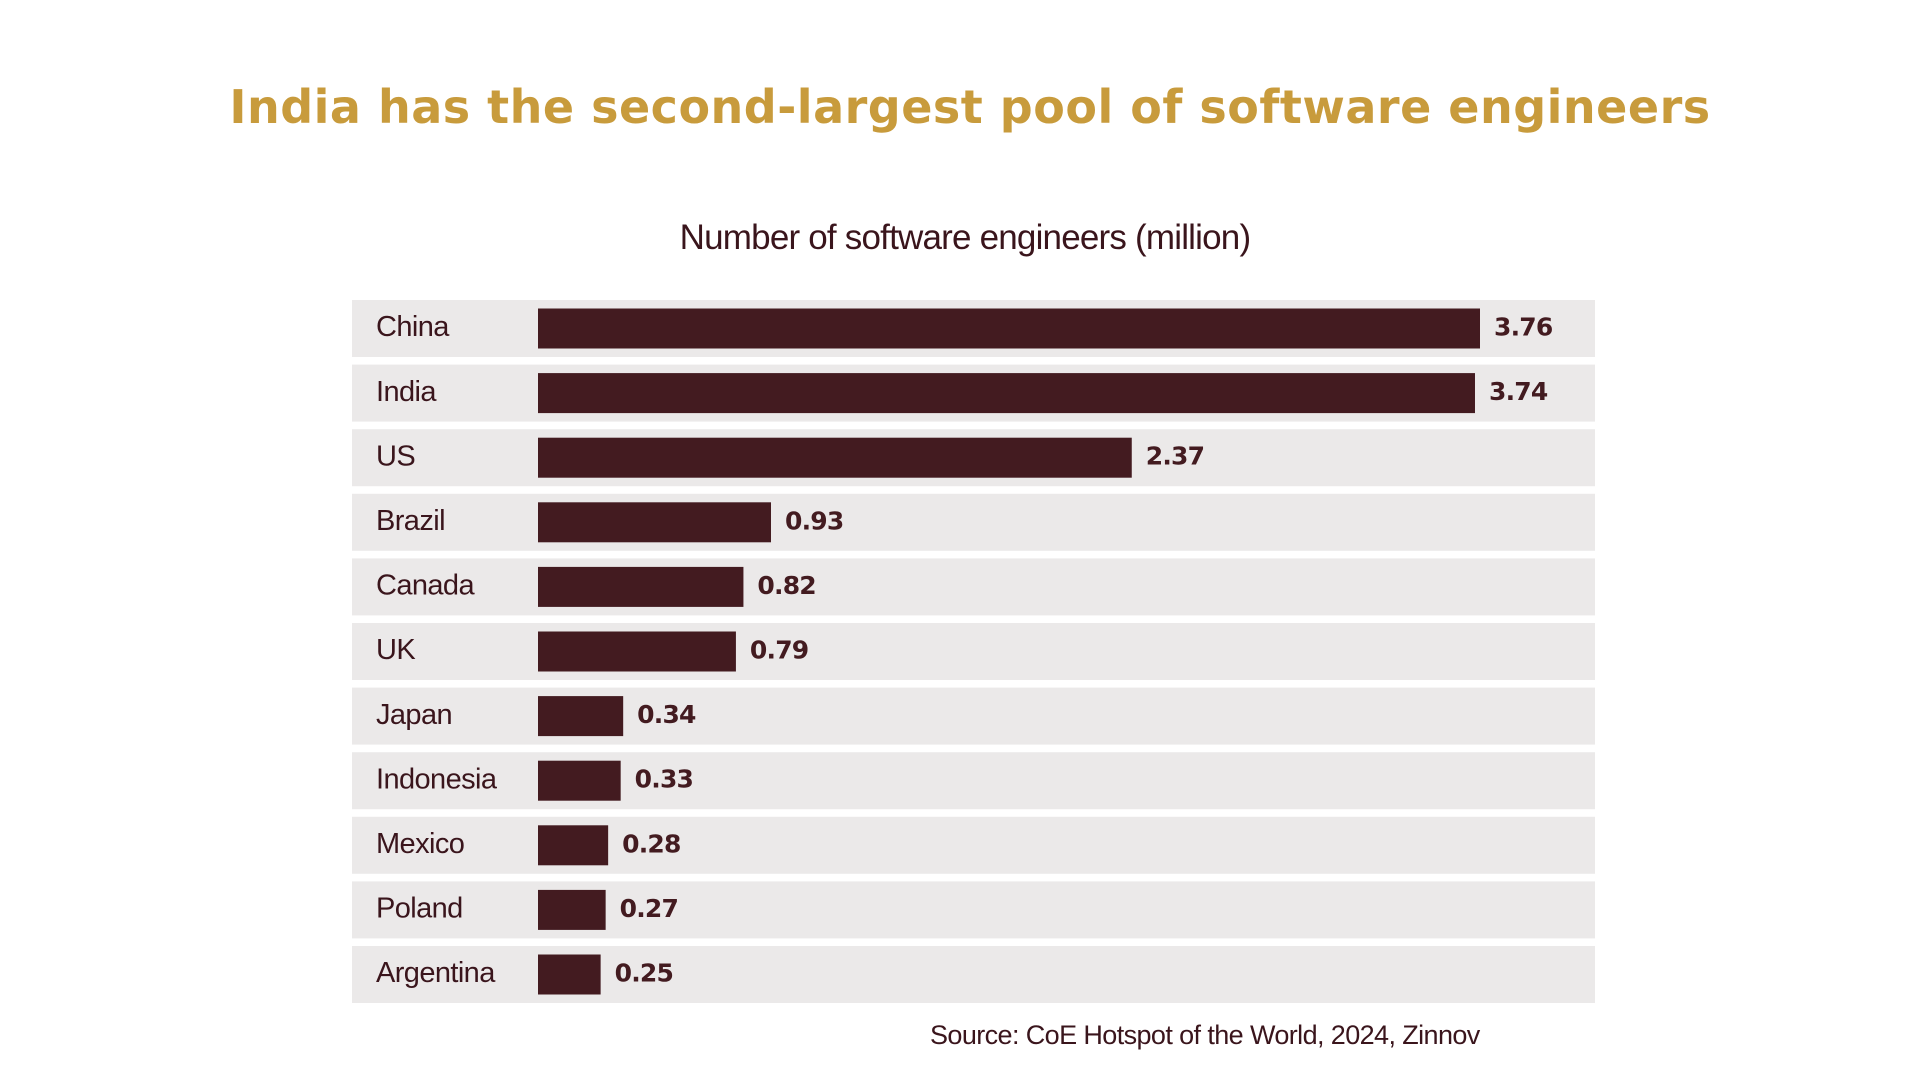  What do you see at coordinates (425, 586) in the screenshot?
I see `category-label: Canada` at bounding box center [425, 586].